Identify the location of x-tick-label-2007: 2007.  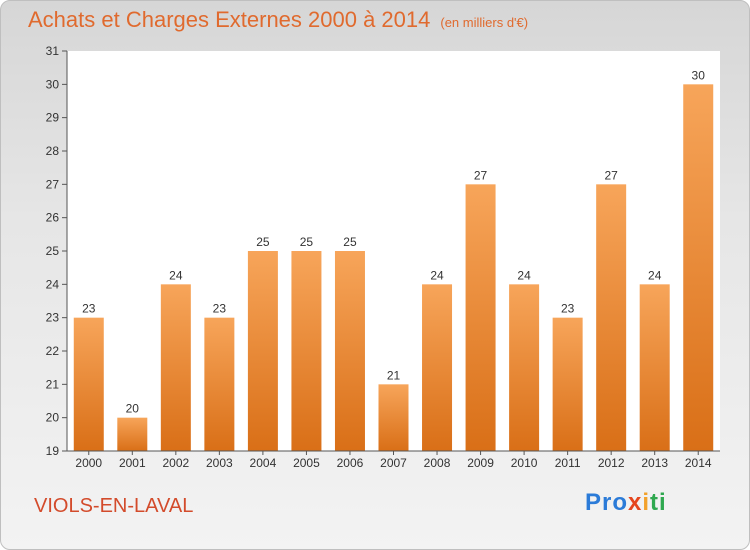
(393, 463).